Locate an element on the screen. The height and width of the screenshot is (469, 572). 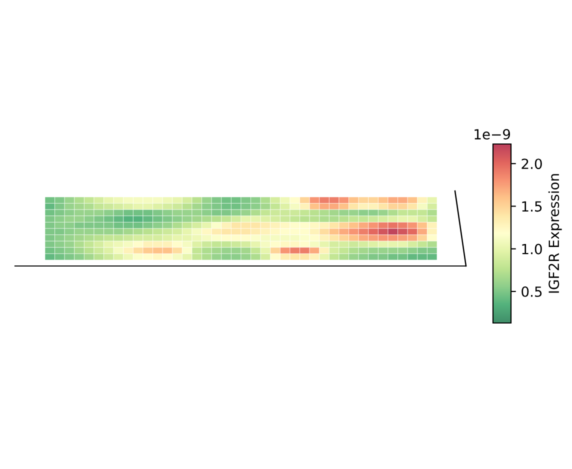
color-bar-label: 1.5 is located at coordinates (532, 206).